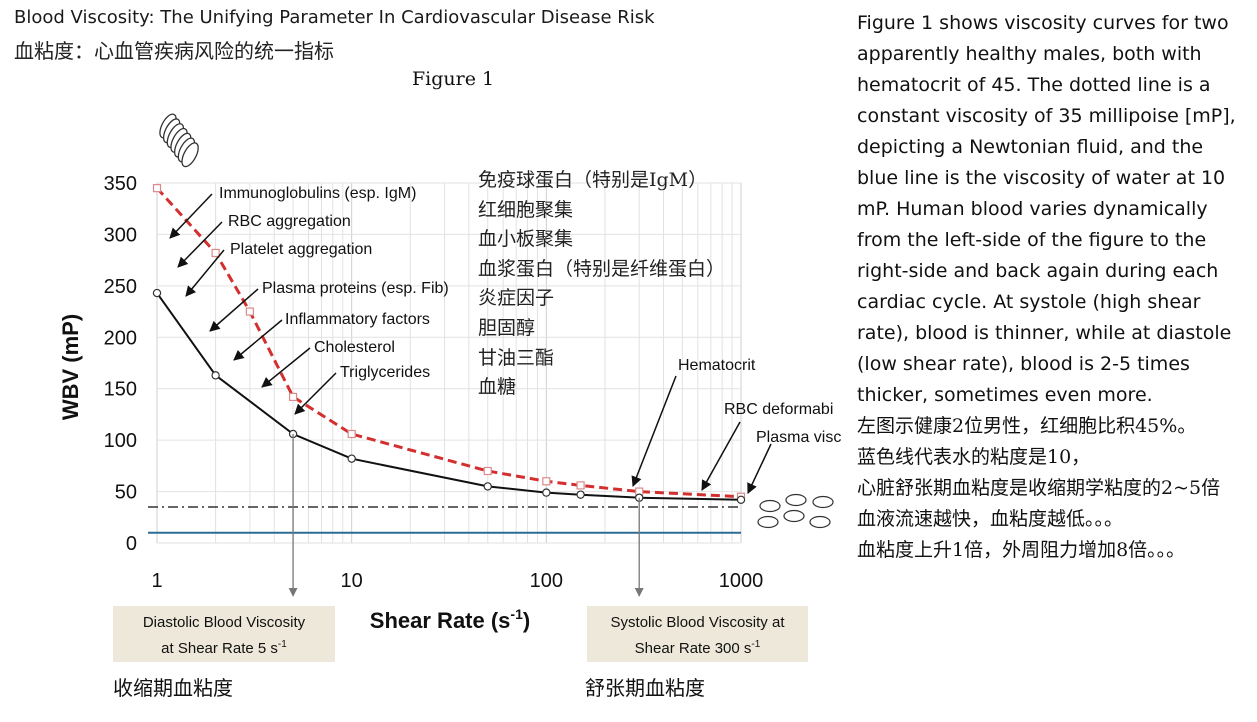  Describe the element at coordinates (516, 298) in the screenshot. I see `cn-factor-item: 炎症因子` at that location.